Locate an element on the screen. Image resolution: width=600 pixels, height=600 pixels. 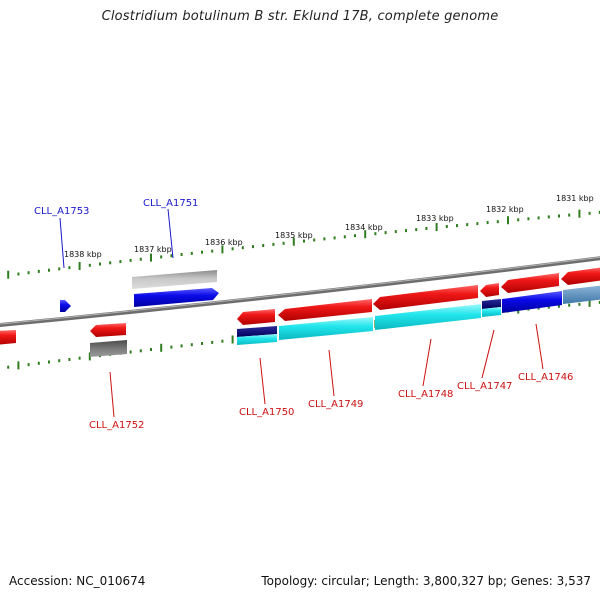
scale-label-1835kbp: 1835 kbp is located at coordinates (294, 235).